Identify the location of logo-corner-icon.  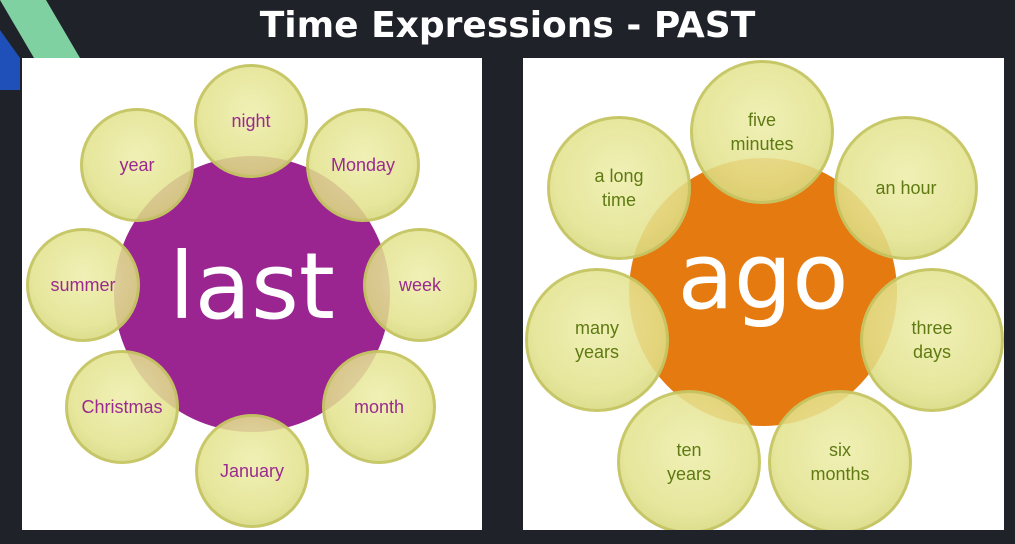
(40, 45).